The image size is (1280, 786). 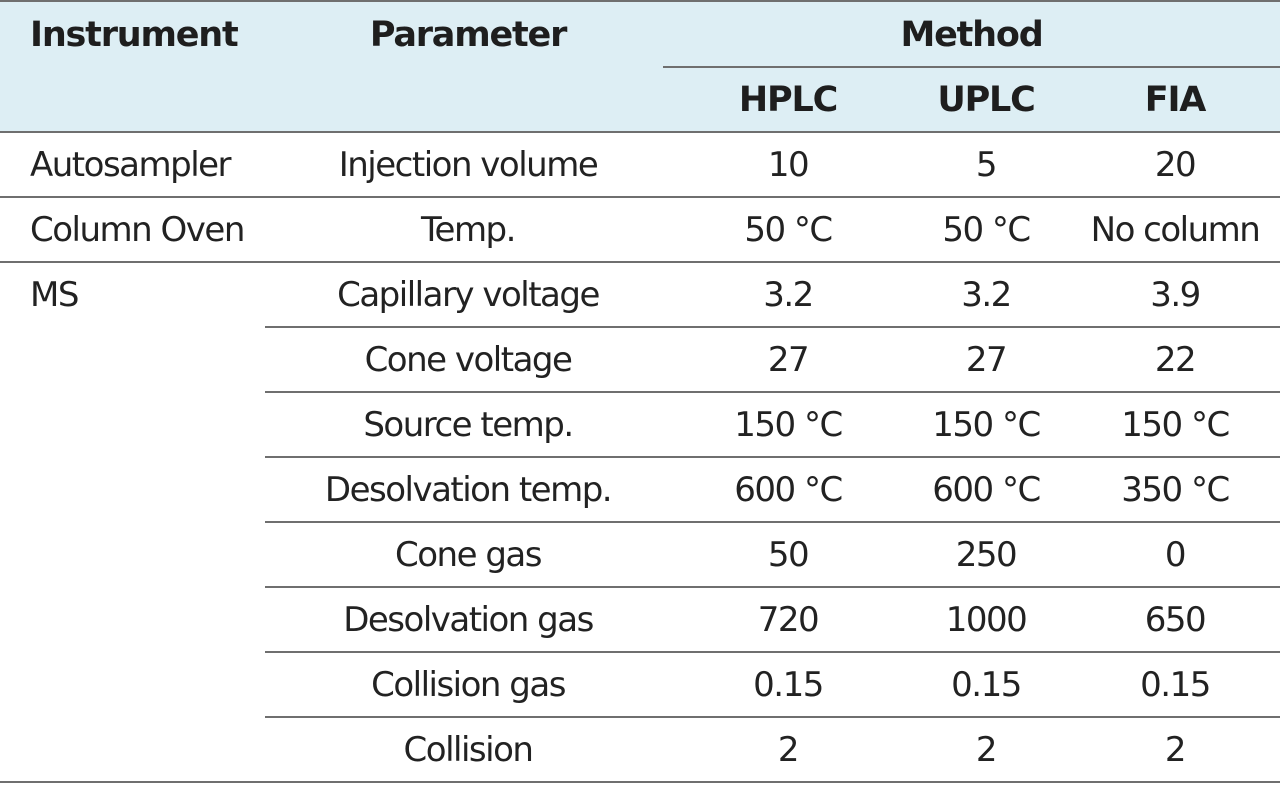 What do you see at coordinates (971, 34) in the screenshot?
I see `header-method: Method` at bounding box center [971, 34].